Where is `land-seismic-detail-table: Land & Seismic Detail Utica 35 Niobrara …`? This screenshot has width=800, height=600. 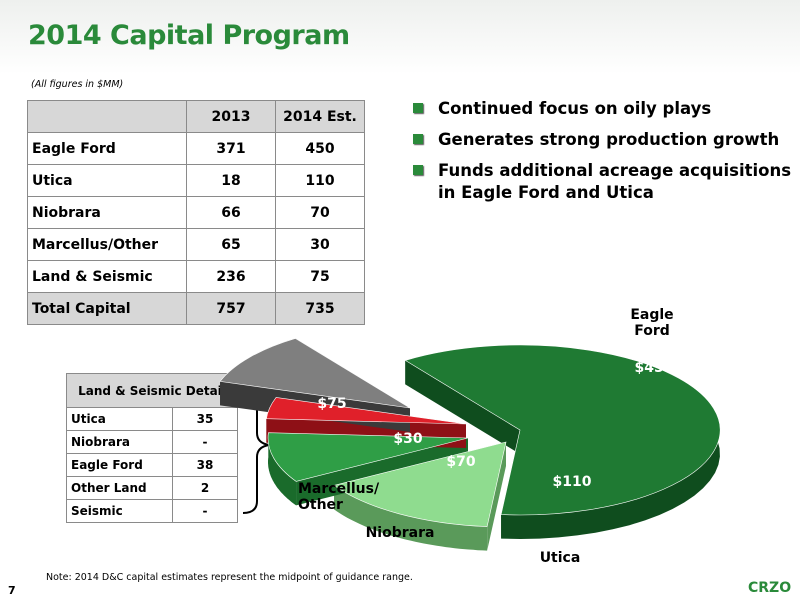
land-seismic-detail-table: Land & Seismic Detail Utica 35 Niobrara … is located at coordinates (152, 448).